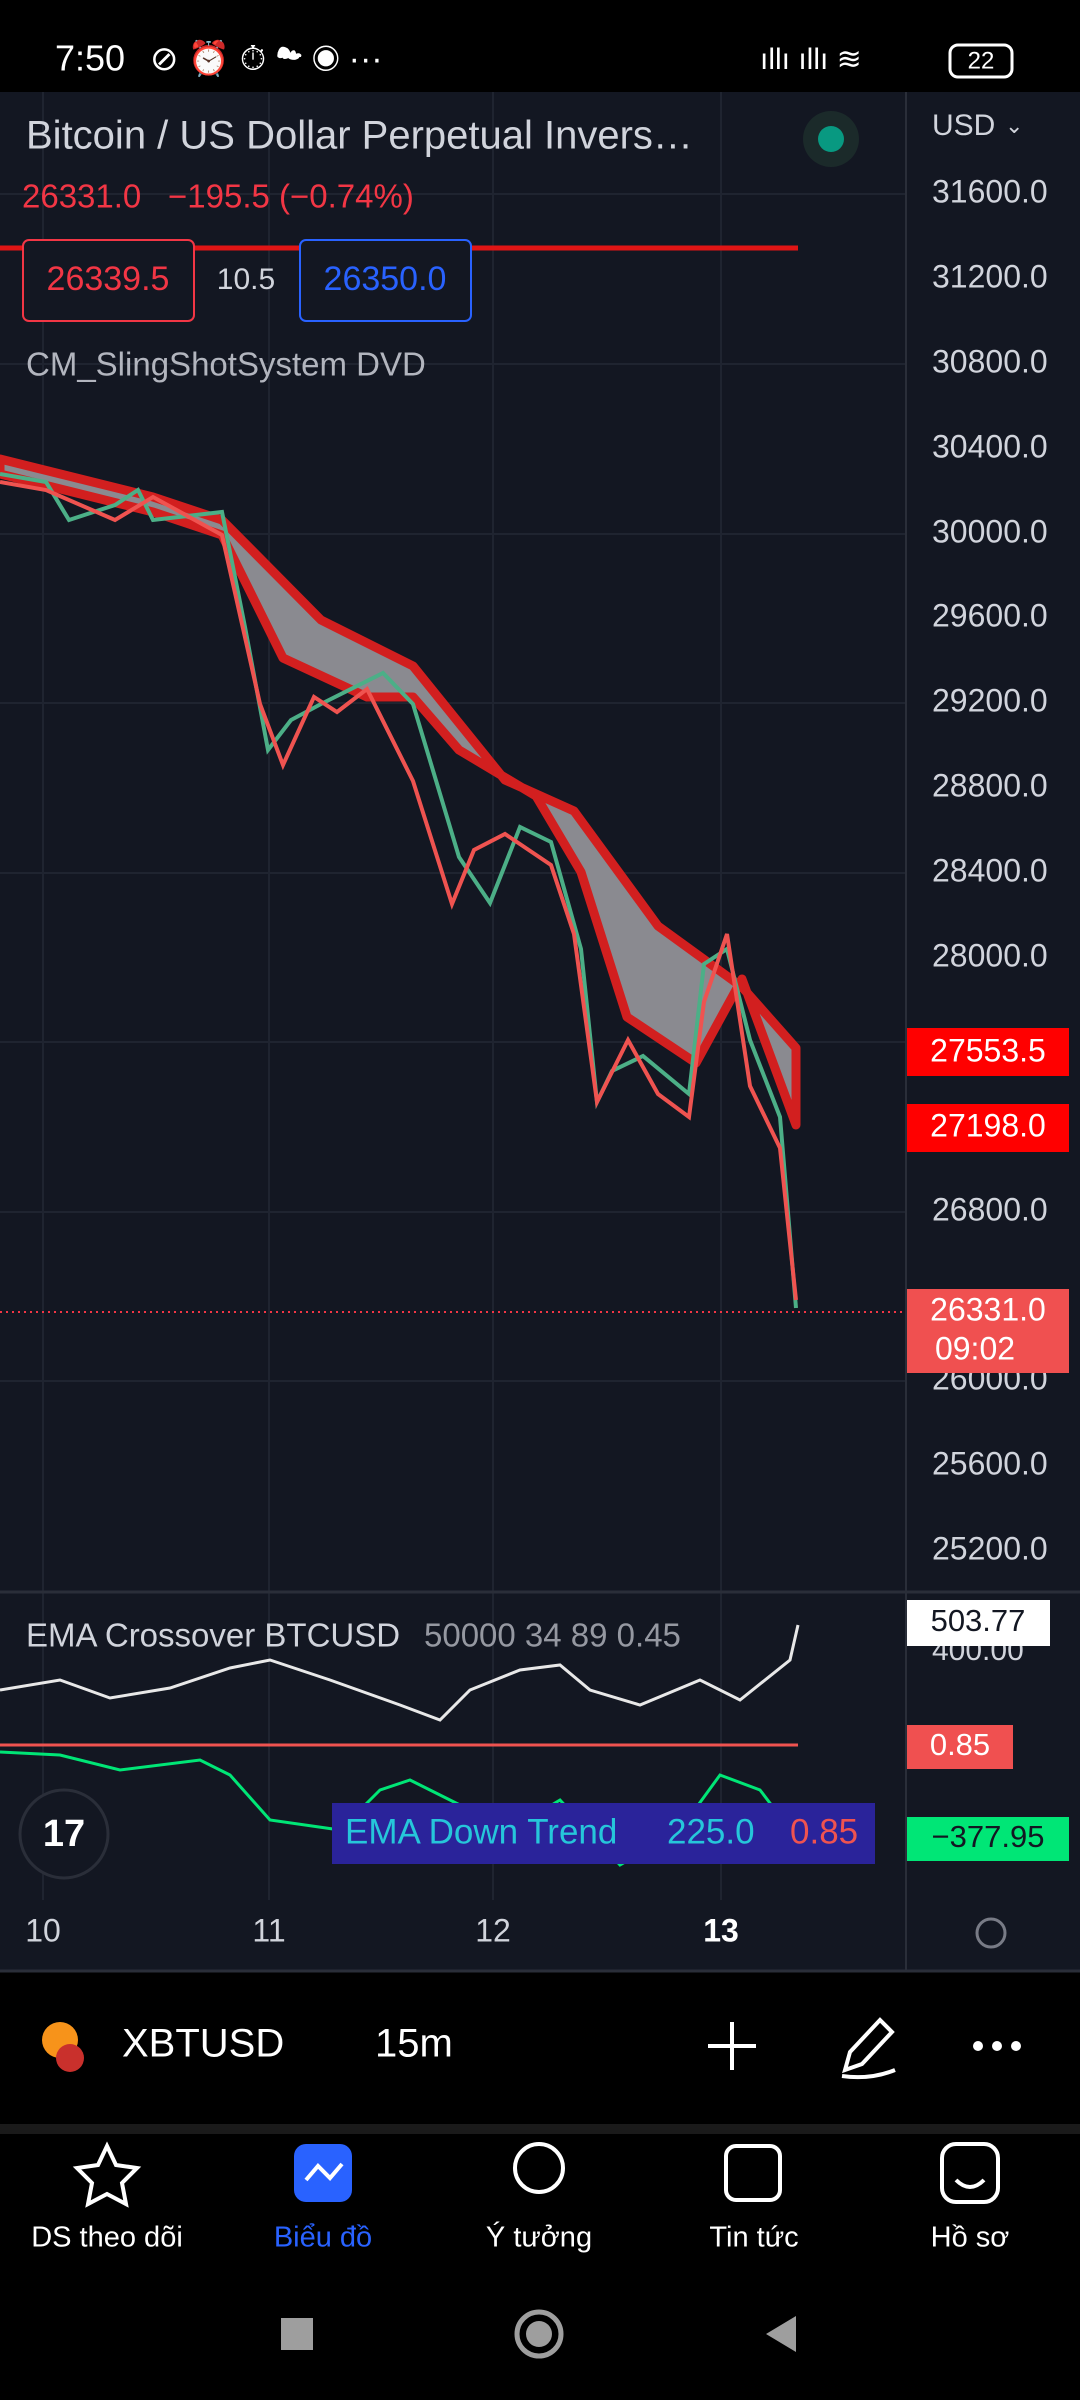  I want to click on price-tick-label: 30000.0, so click(990, 531).